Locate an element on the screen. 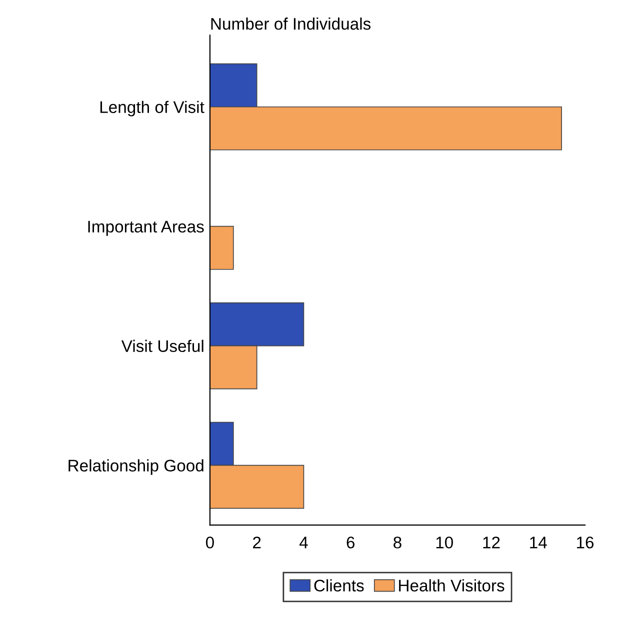 The height and width of the screenshot is (617, 623). x-tick-label: 10 is located at coordinates (444, 542).